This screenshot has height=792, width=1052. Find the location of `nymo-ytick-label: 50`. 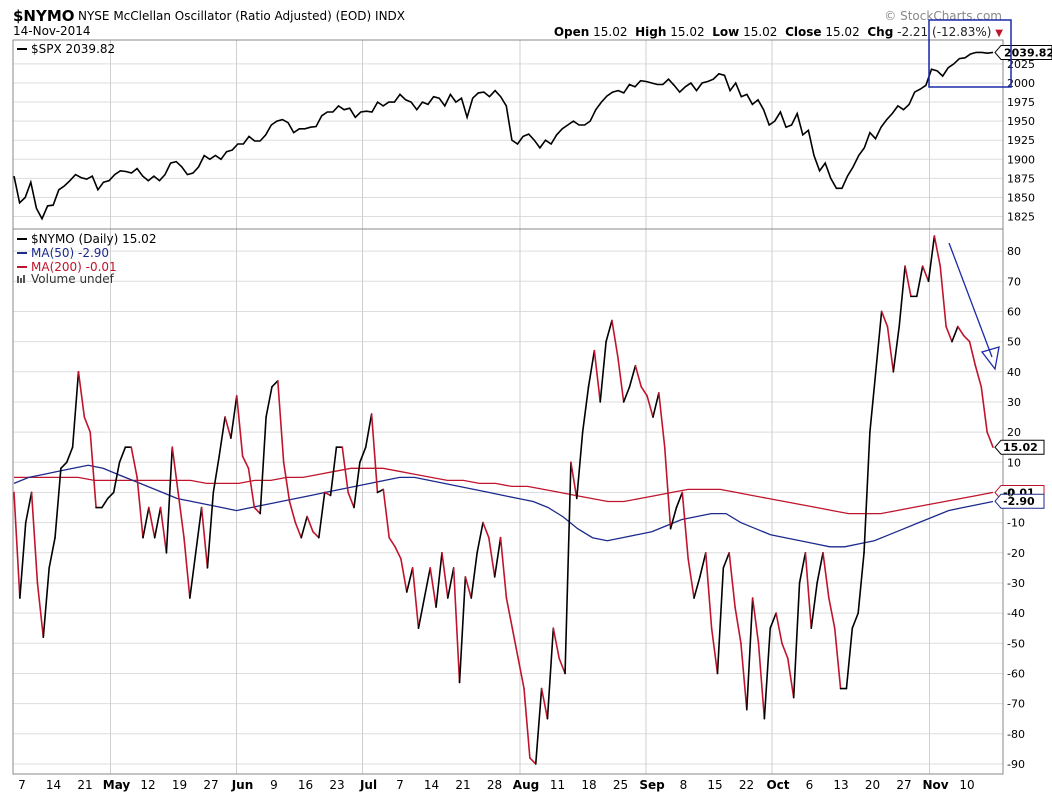

nymo-ytick-label: 50 is located at coordinates (1014, 342).